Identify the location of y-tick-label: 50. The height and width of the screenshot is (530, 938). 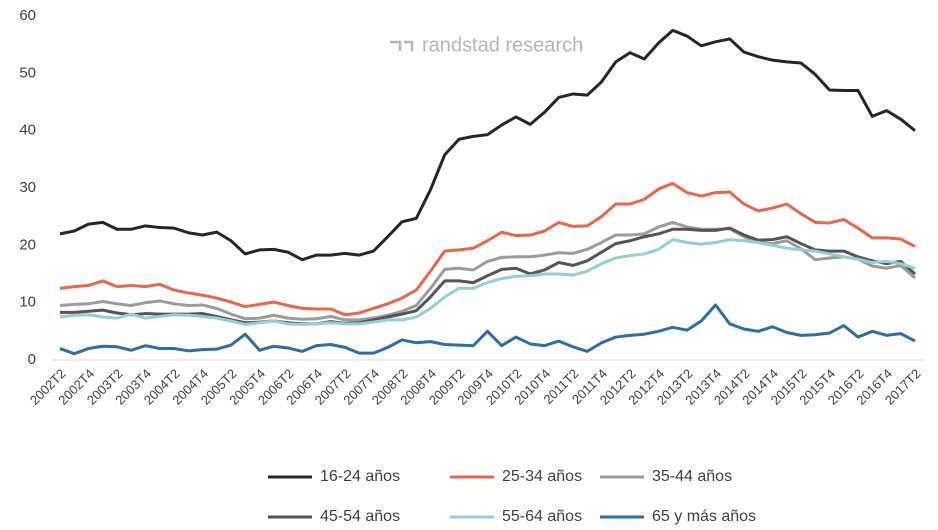
(27, 72).